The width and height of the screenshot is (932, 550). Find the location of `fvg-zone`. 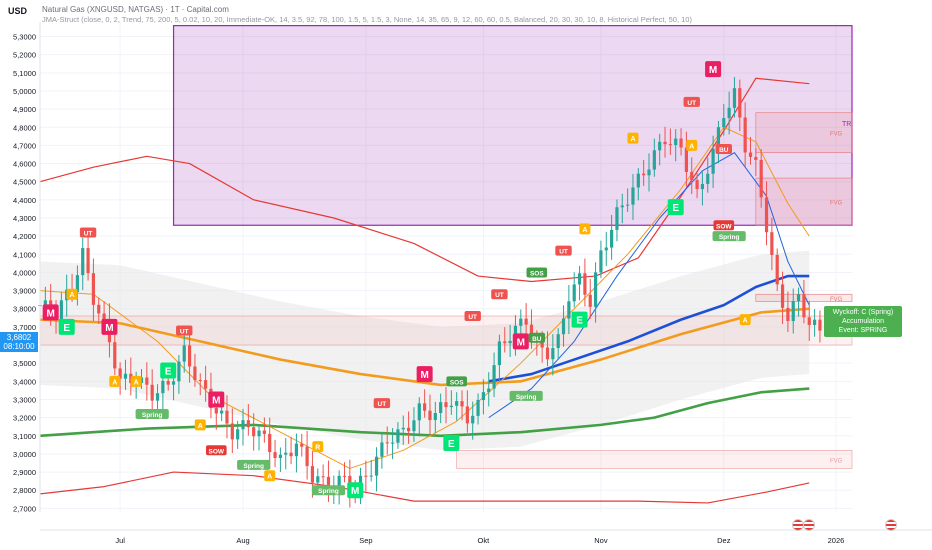

fvg-zone is located at coordinates (654, 459).